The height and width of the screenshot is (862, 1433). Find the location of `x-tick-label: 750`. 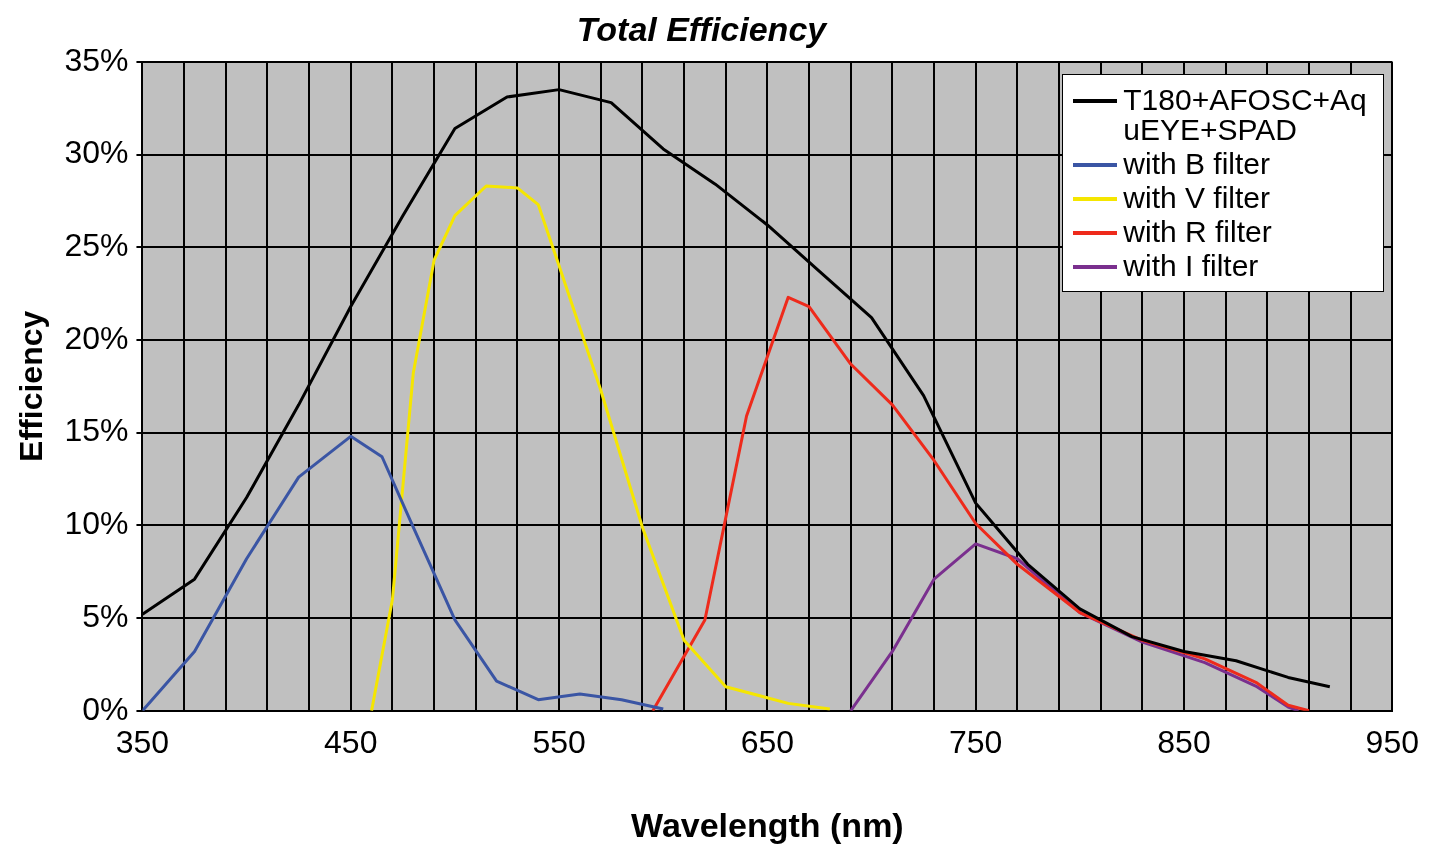

x-tick-label: 750 is located at coordinates (975, 741).